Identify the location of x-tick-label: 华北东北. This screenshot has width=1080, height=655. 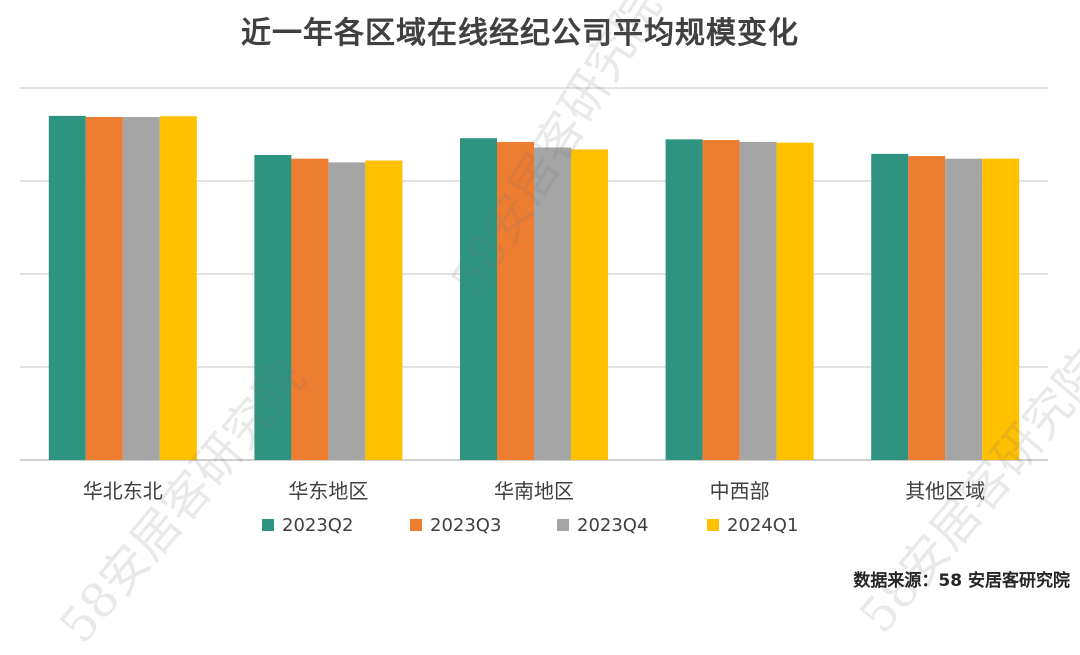
(123, 491).